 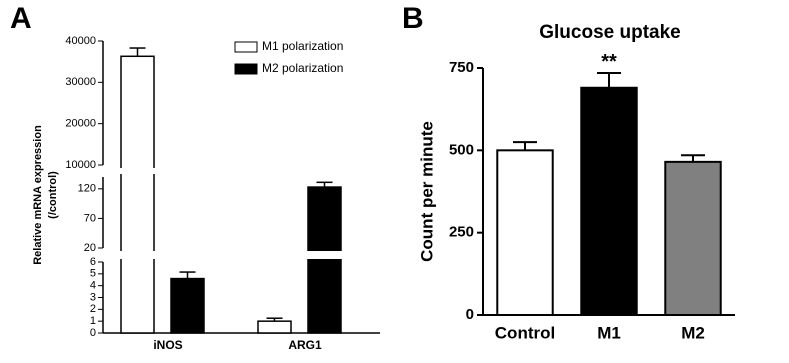 What do you see at coordinates (93, 321) in the screenshot?
I see `y-tick-label: 1` at bounding box center [93, 321].